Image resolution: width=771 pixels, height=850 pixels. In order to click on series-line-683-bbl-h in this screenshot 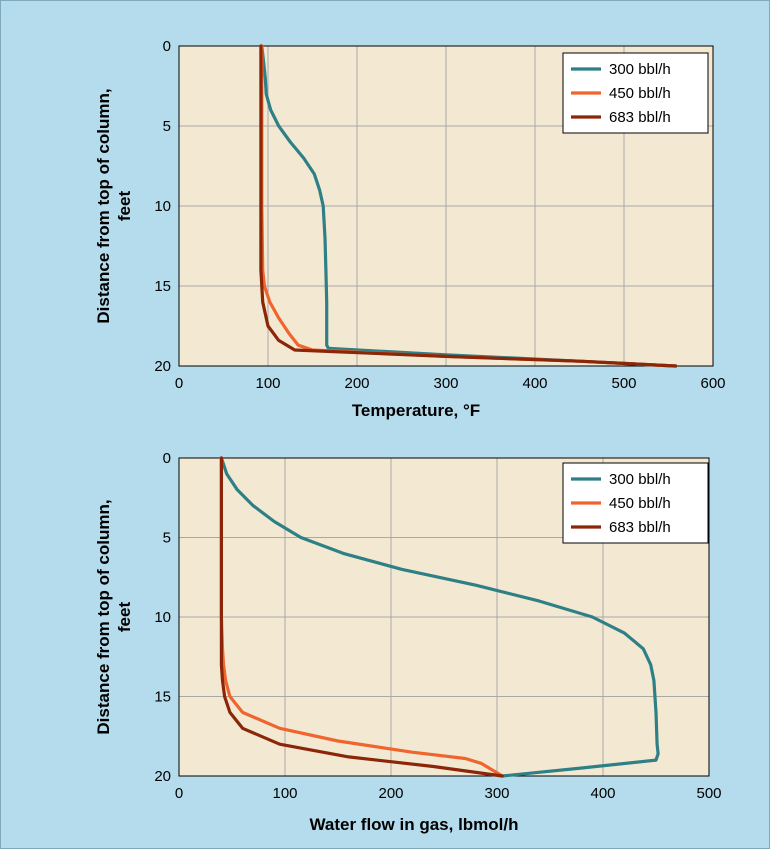, I will do `click(361, 617)`.